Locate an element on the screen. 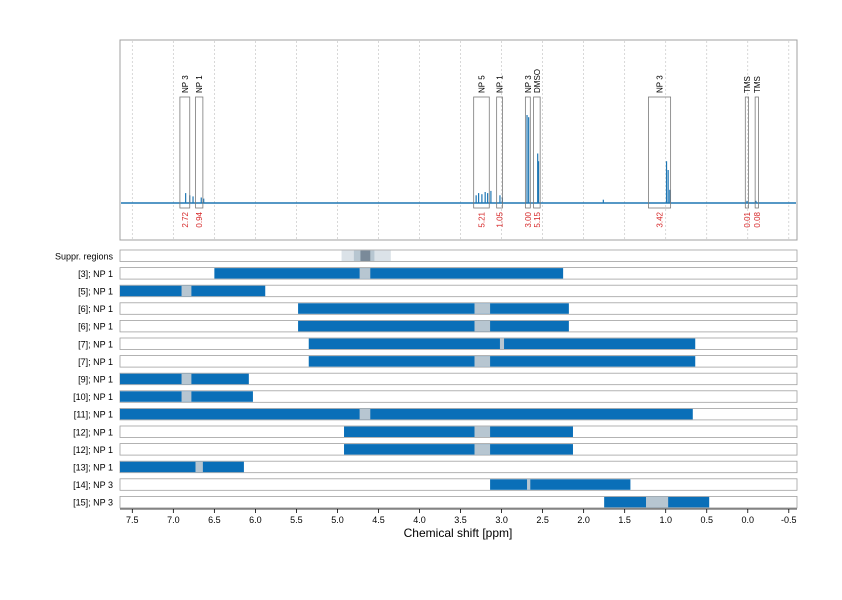 Image resolution: width=842 pixels, height=600 pixels. x-tick-label: 6.5 is located at coordinates (214, 520).